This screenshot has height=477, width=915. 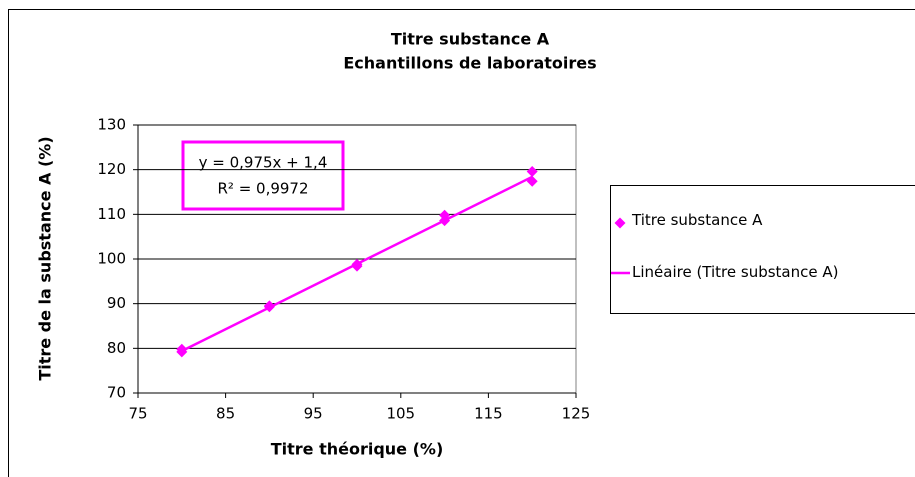 I want to click on chart-subtitle: Echantillons de laboratoires, so click(x=469, y=63).